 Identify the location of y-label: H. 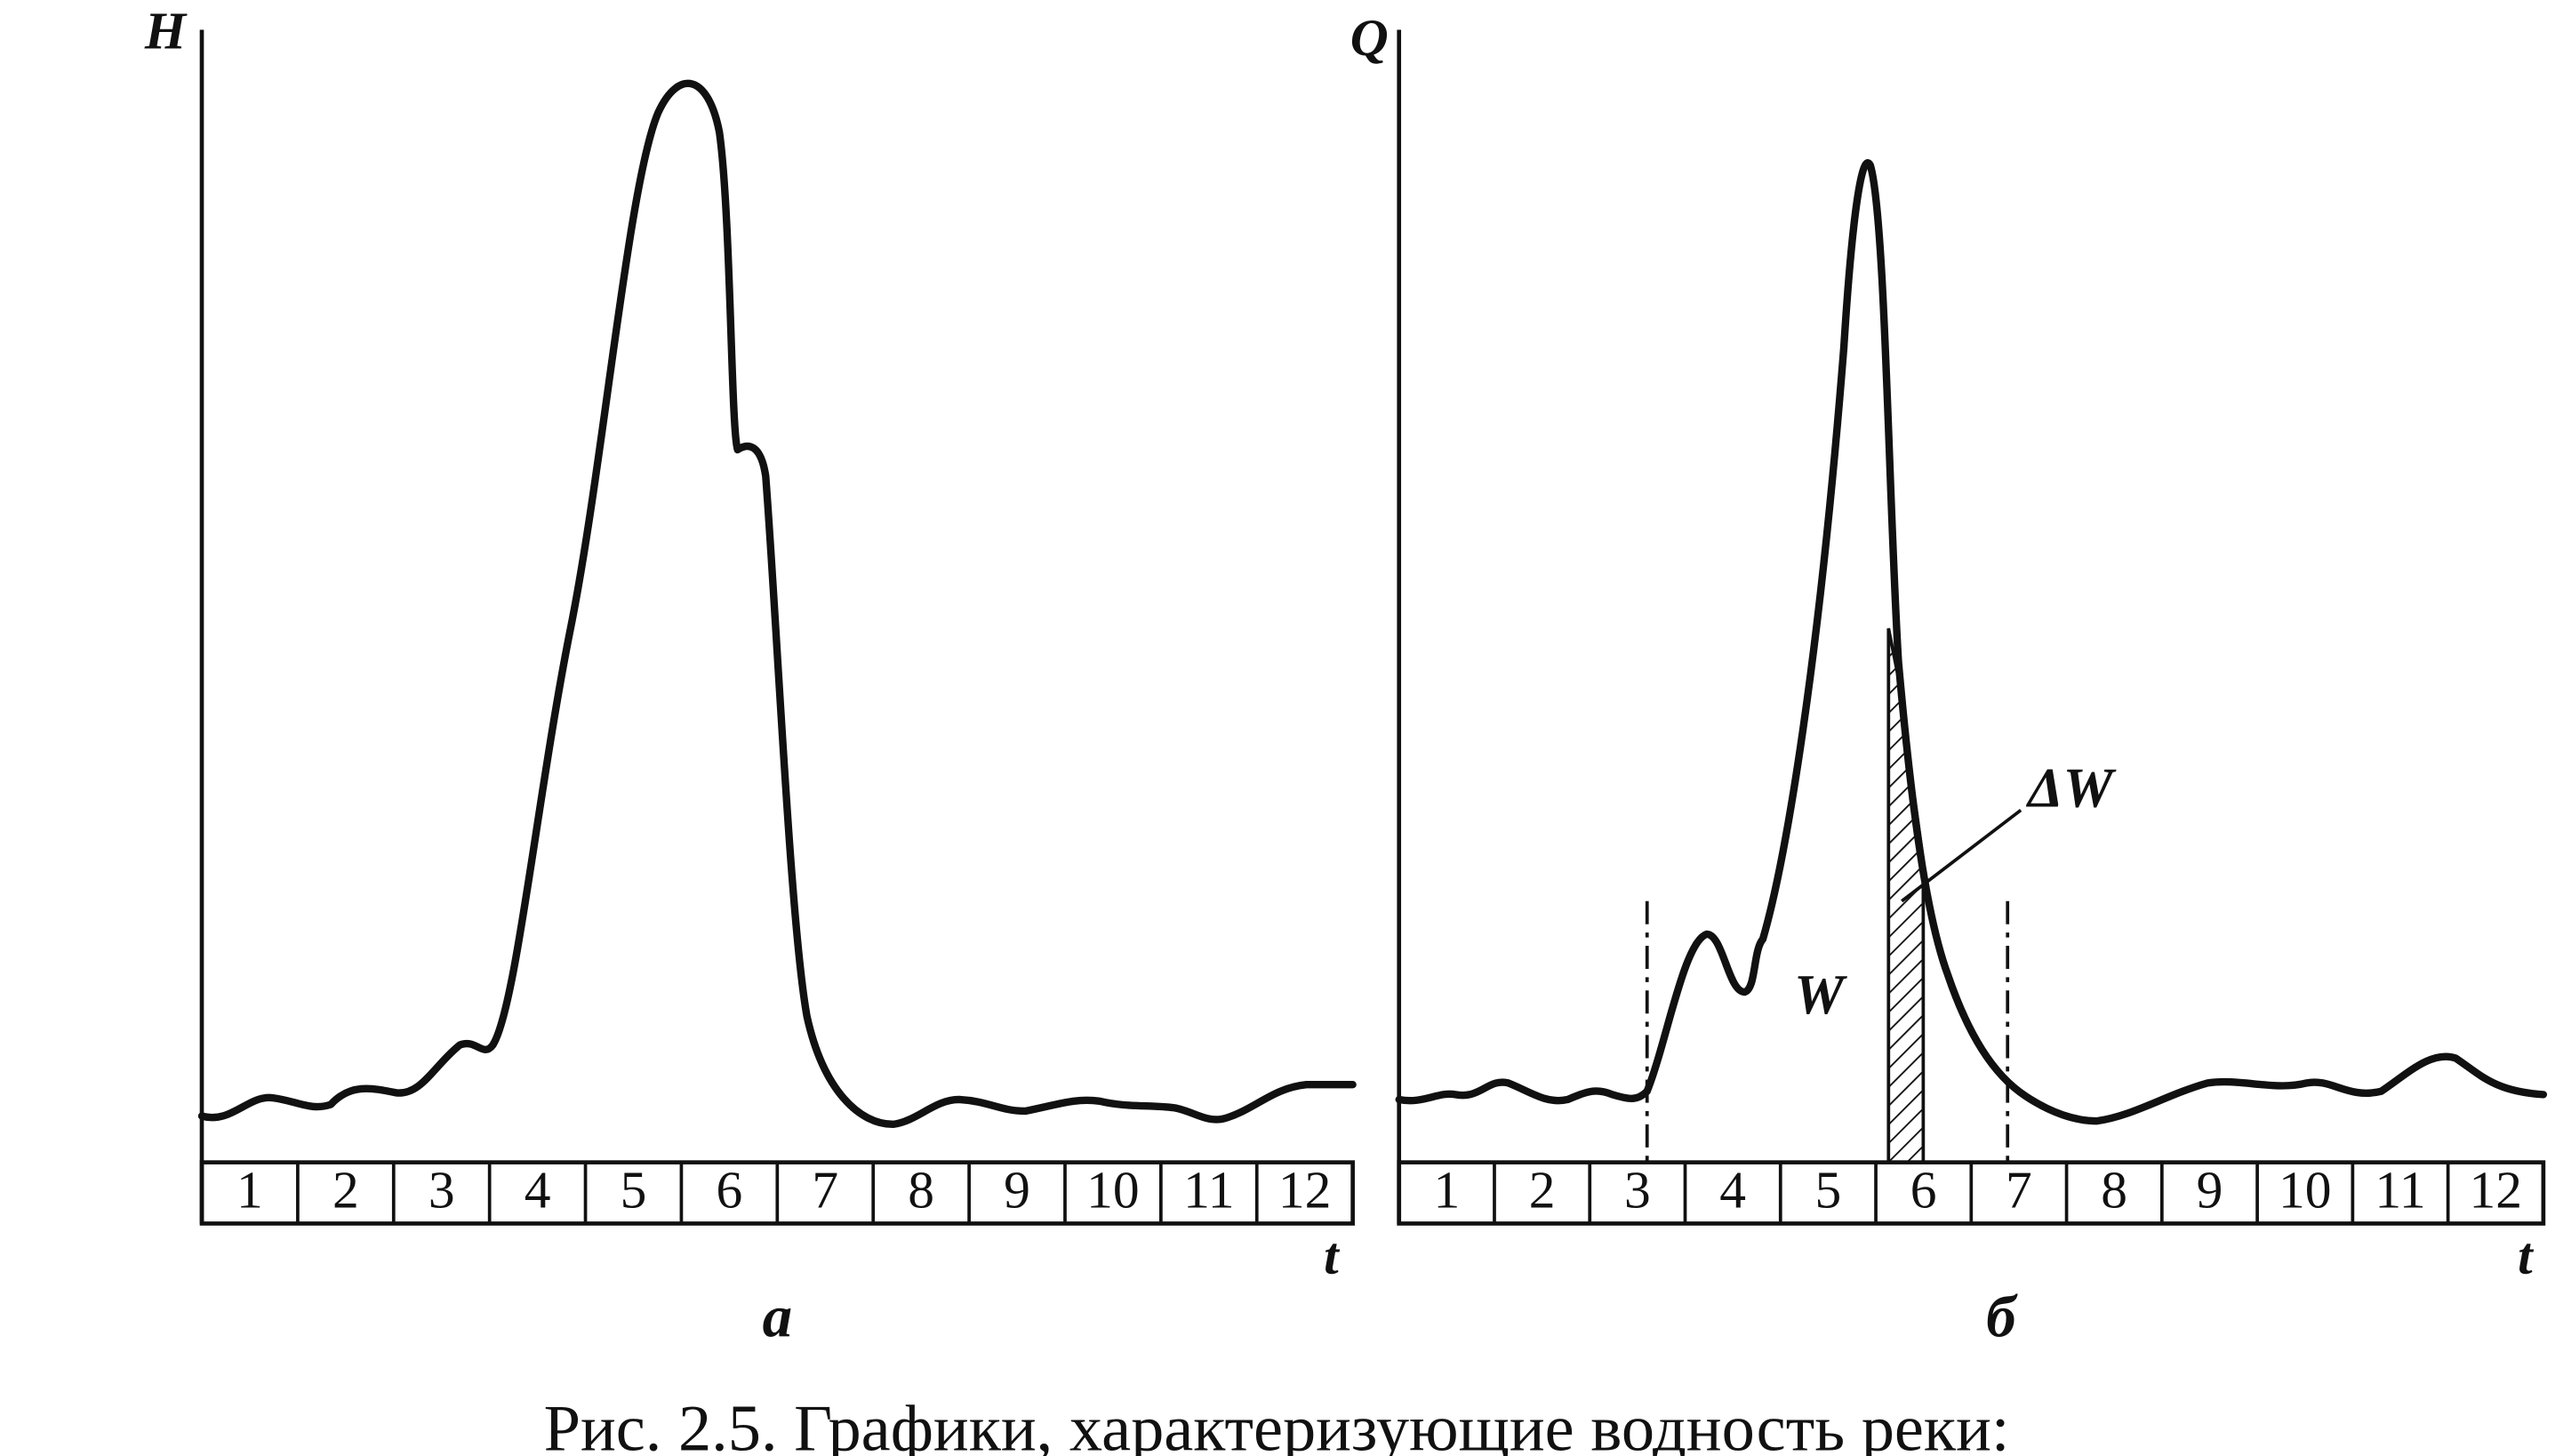
(166, 31).